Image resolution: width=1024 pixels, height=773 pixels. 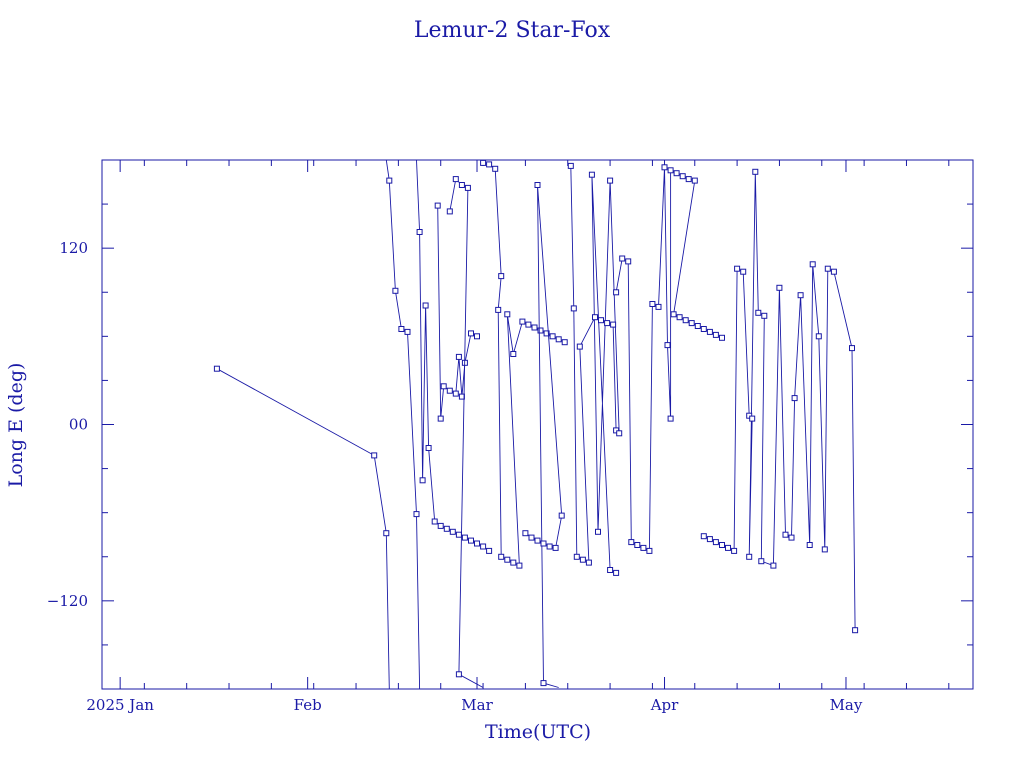 I want to click on y-tick-label: 00, so click(x=78, y=425).